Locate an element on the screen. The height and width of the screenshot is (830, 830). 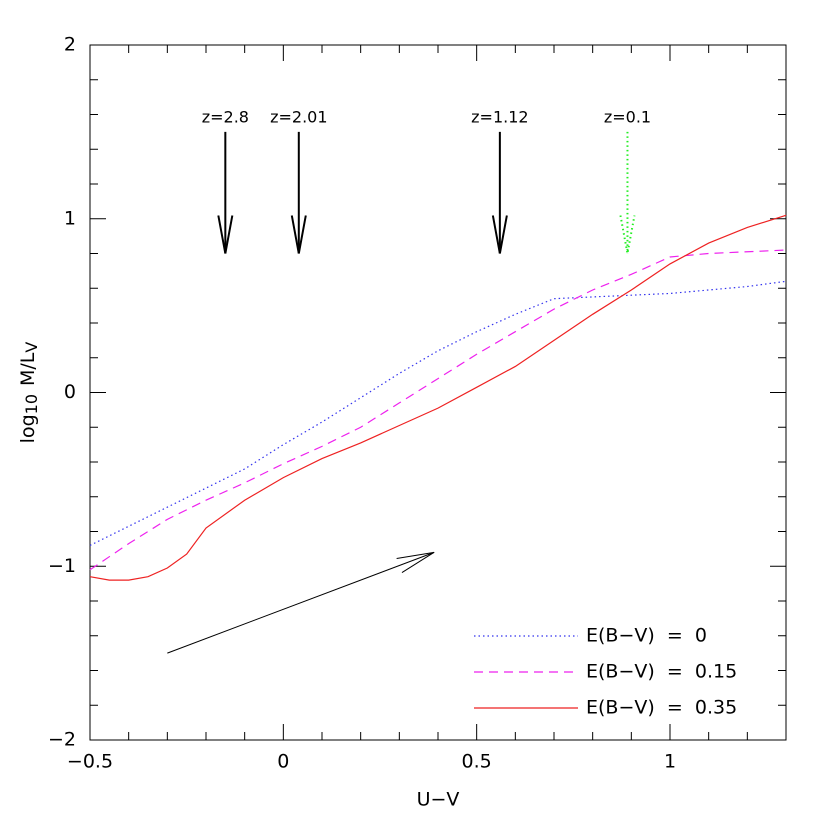
y-axis-label: log10 M/LV is located at coordinates (29, 393).